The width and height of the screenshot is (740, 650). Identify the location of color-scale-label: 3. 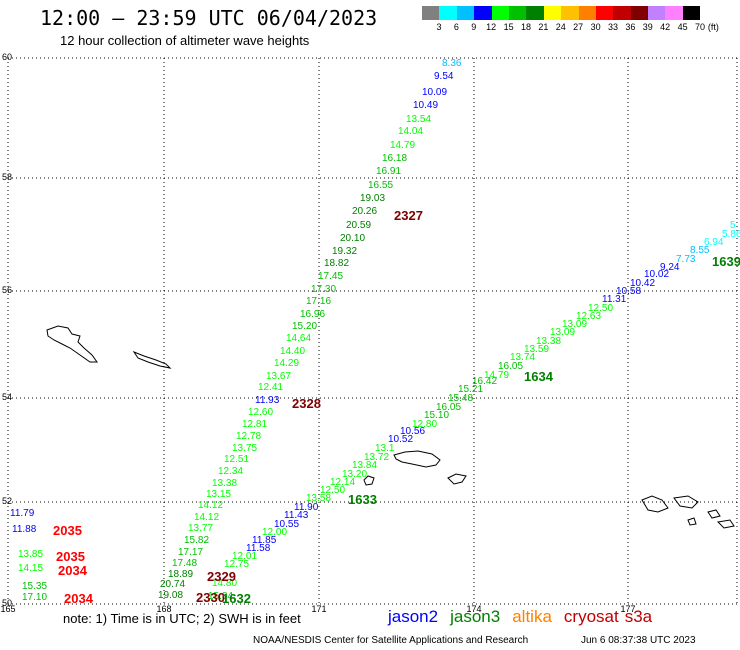
(439, 27).